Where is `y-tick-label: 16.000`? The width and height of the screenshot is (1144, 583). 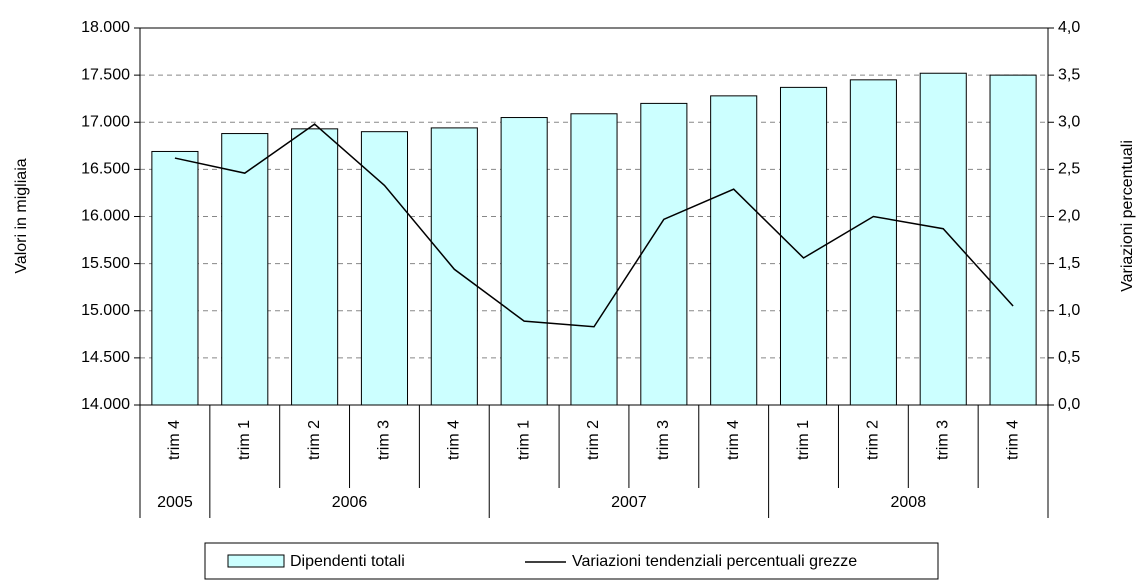
y-tick-label: 16.000 is located at coordinates (105, 216).